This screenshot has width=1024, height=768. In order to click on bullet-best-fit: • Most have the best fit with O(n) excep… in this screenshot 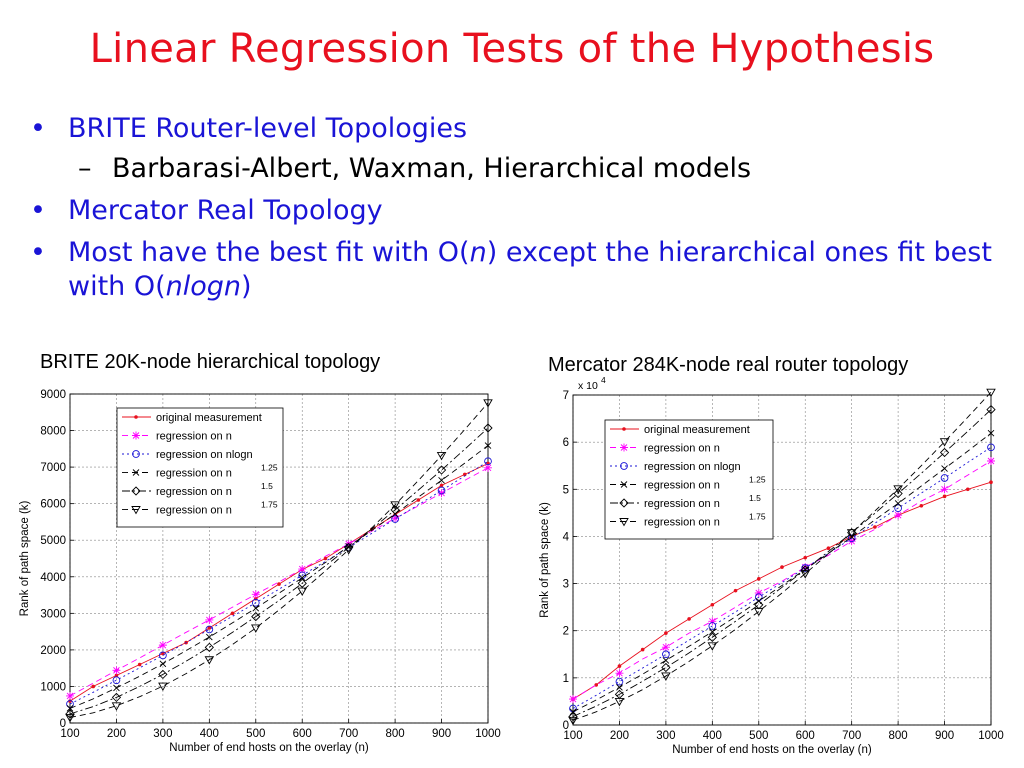, I will do `click(518, 270)`.